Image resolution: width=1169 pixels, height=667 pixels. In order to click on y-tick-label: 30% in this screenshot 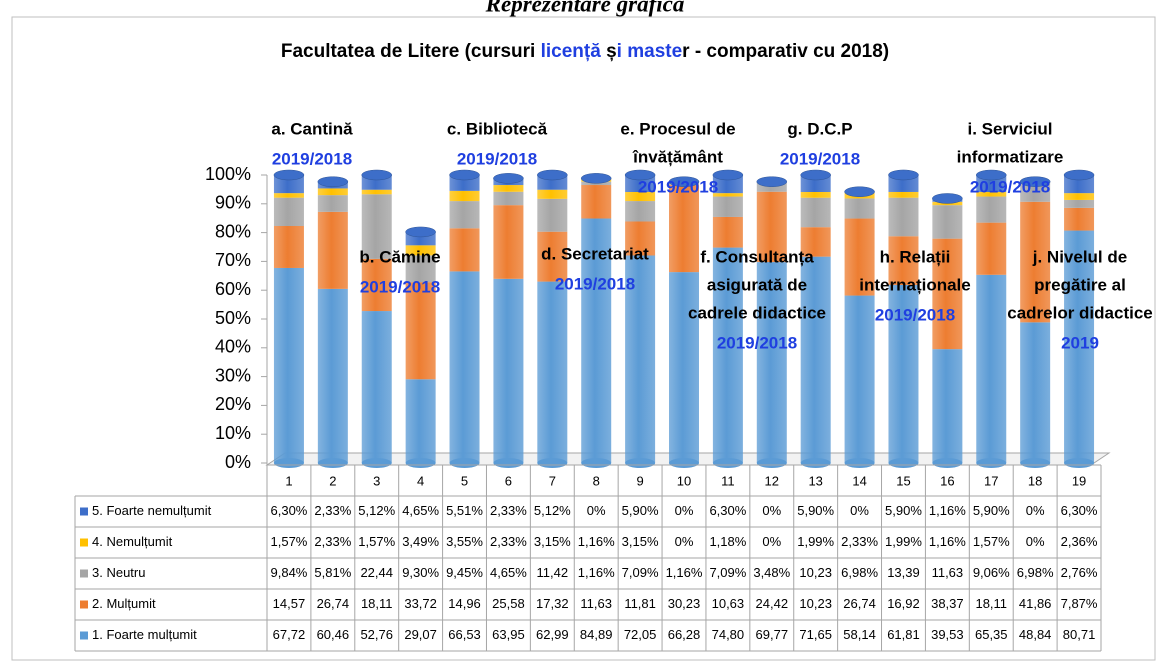, I will do `click(233, 375)`.